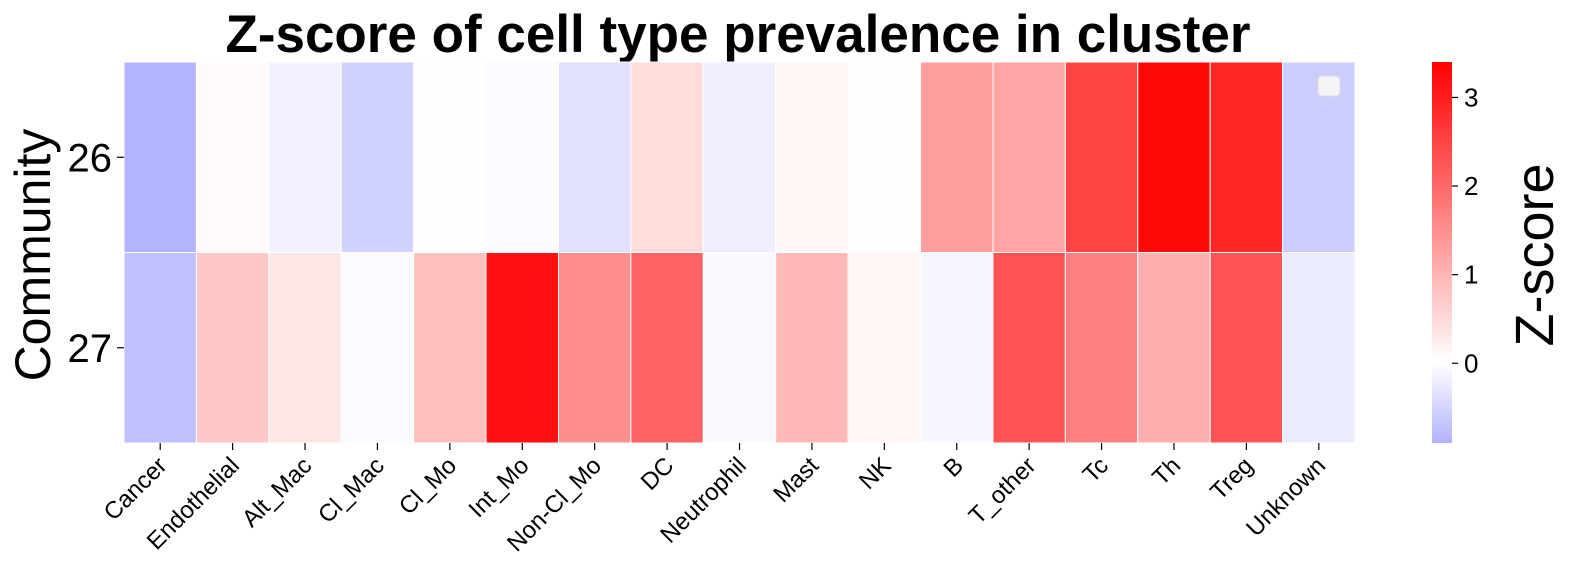 This screenshot has height=584, width=1579. What do you see at coordinates (377, 348) in the screenshot?
I see `heatmap-cell-27-Cl_Mac` at bounding box center [377, 348].